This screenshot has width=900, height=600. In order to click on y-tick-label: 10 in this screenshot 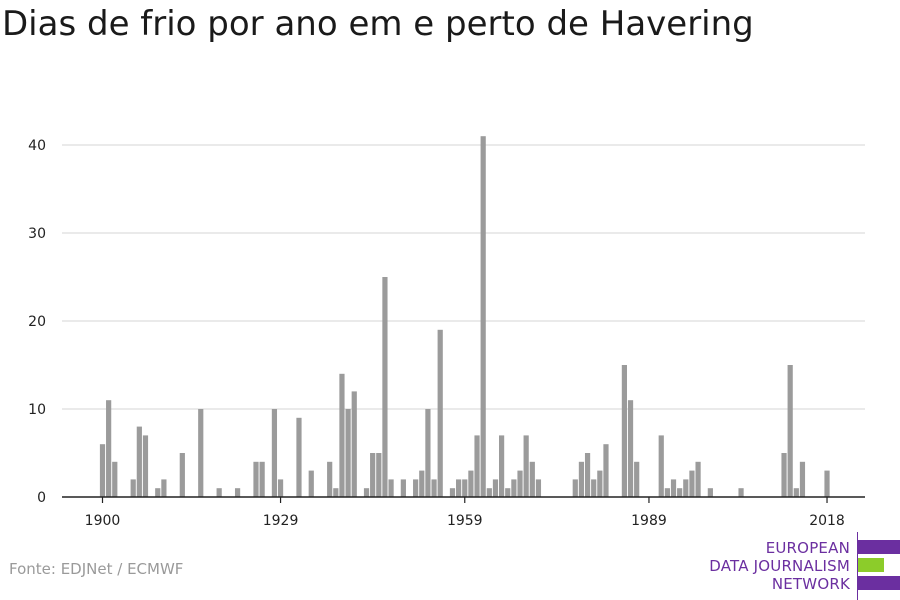, I will do `click(37, 410)`.